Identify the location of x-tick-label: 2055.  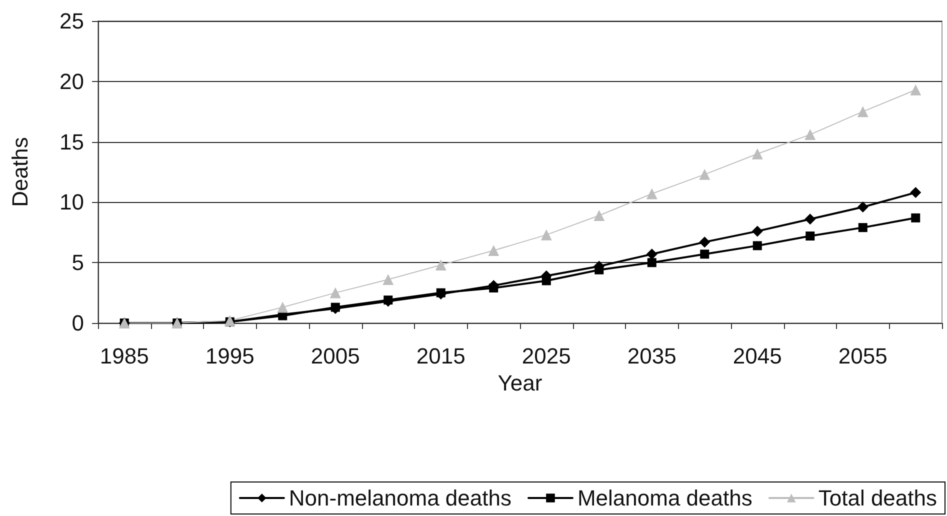
(863, 356).